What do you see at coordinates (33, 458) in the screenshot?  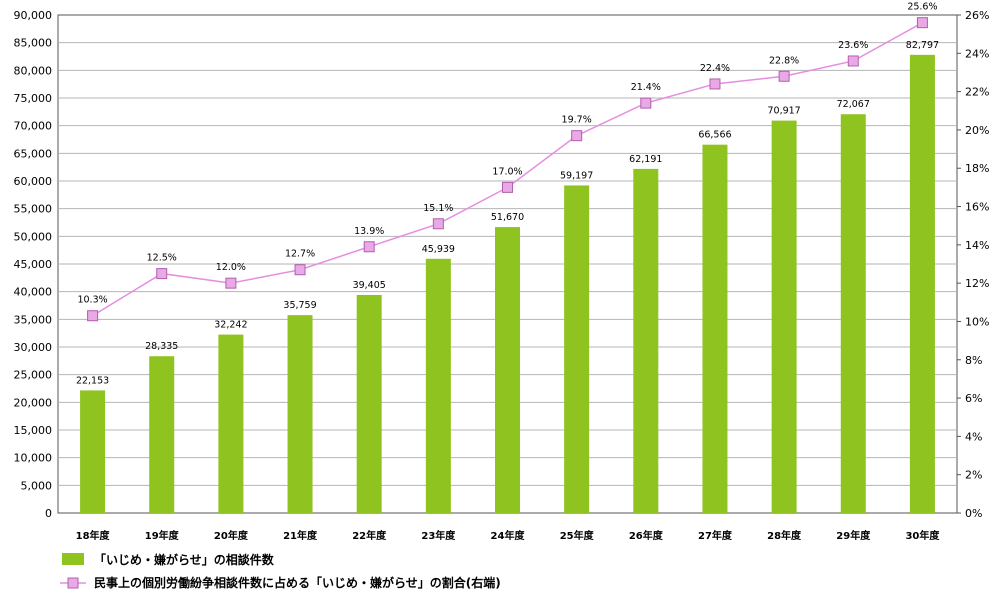 I see `y-left-tick-label: 10,000` at bounding box center [33, 458].